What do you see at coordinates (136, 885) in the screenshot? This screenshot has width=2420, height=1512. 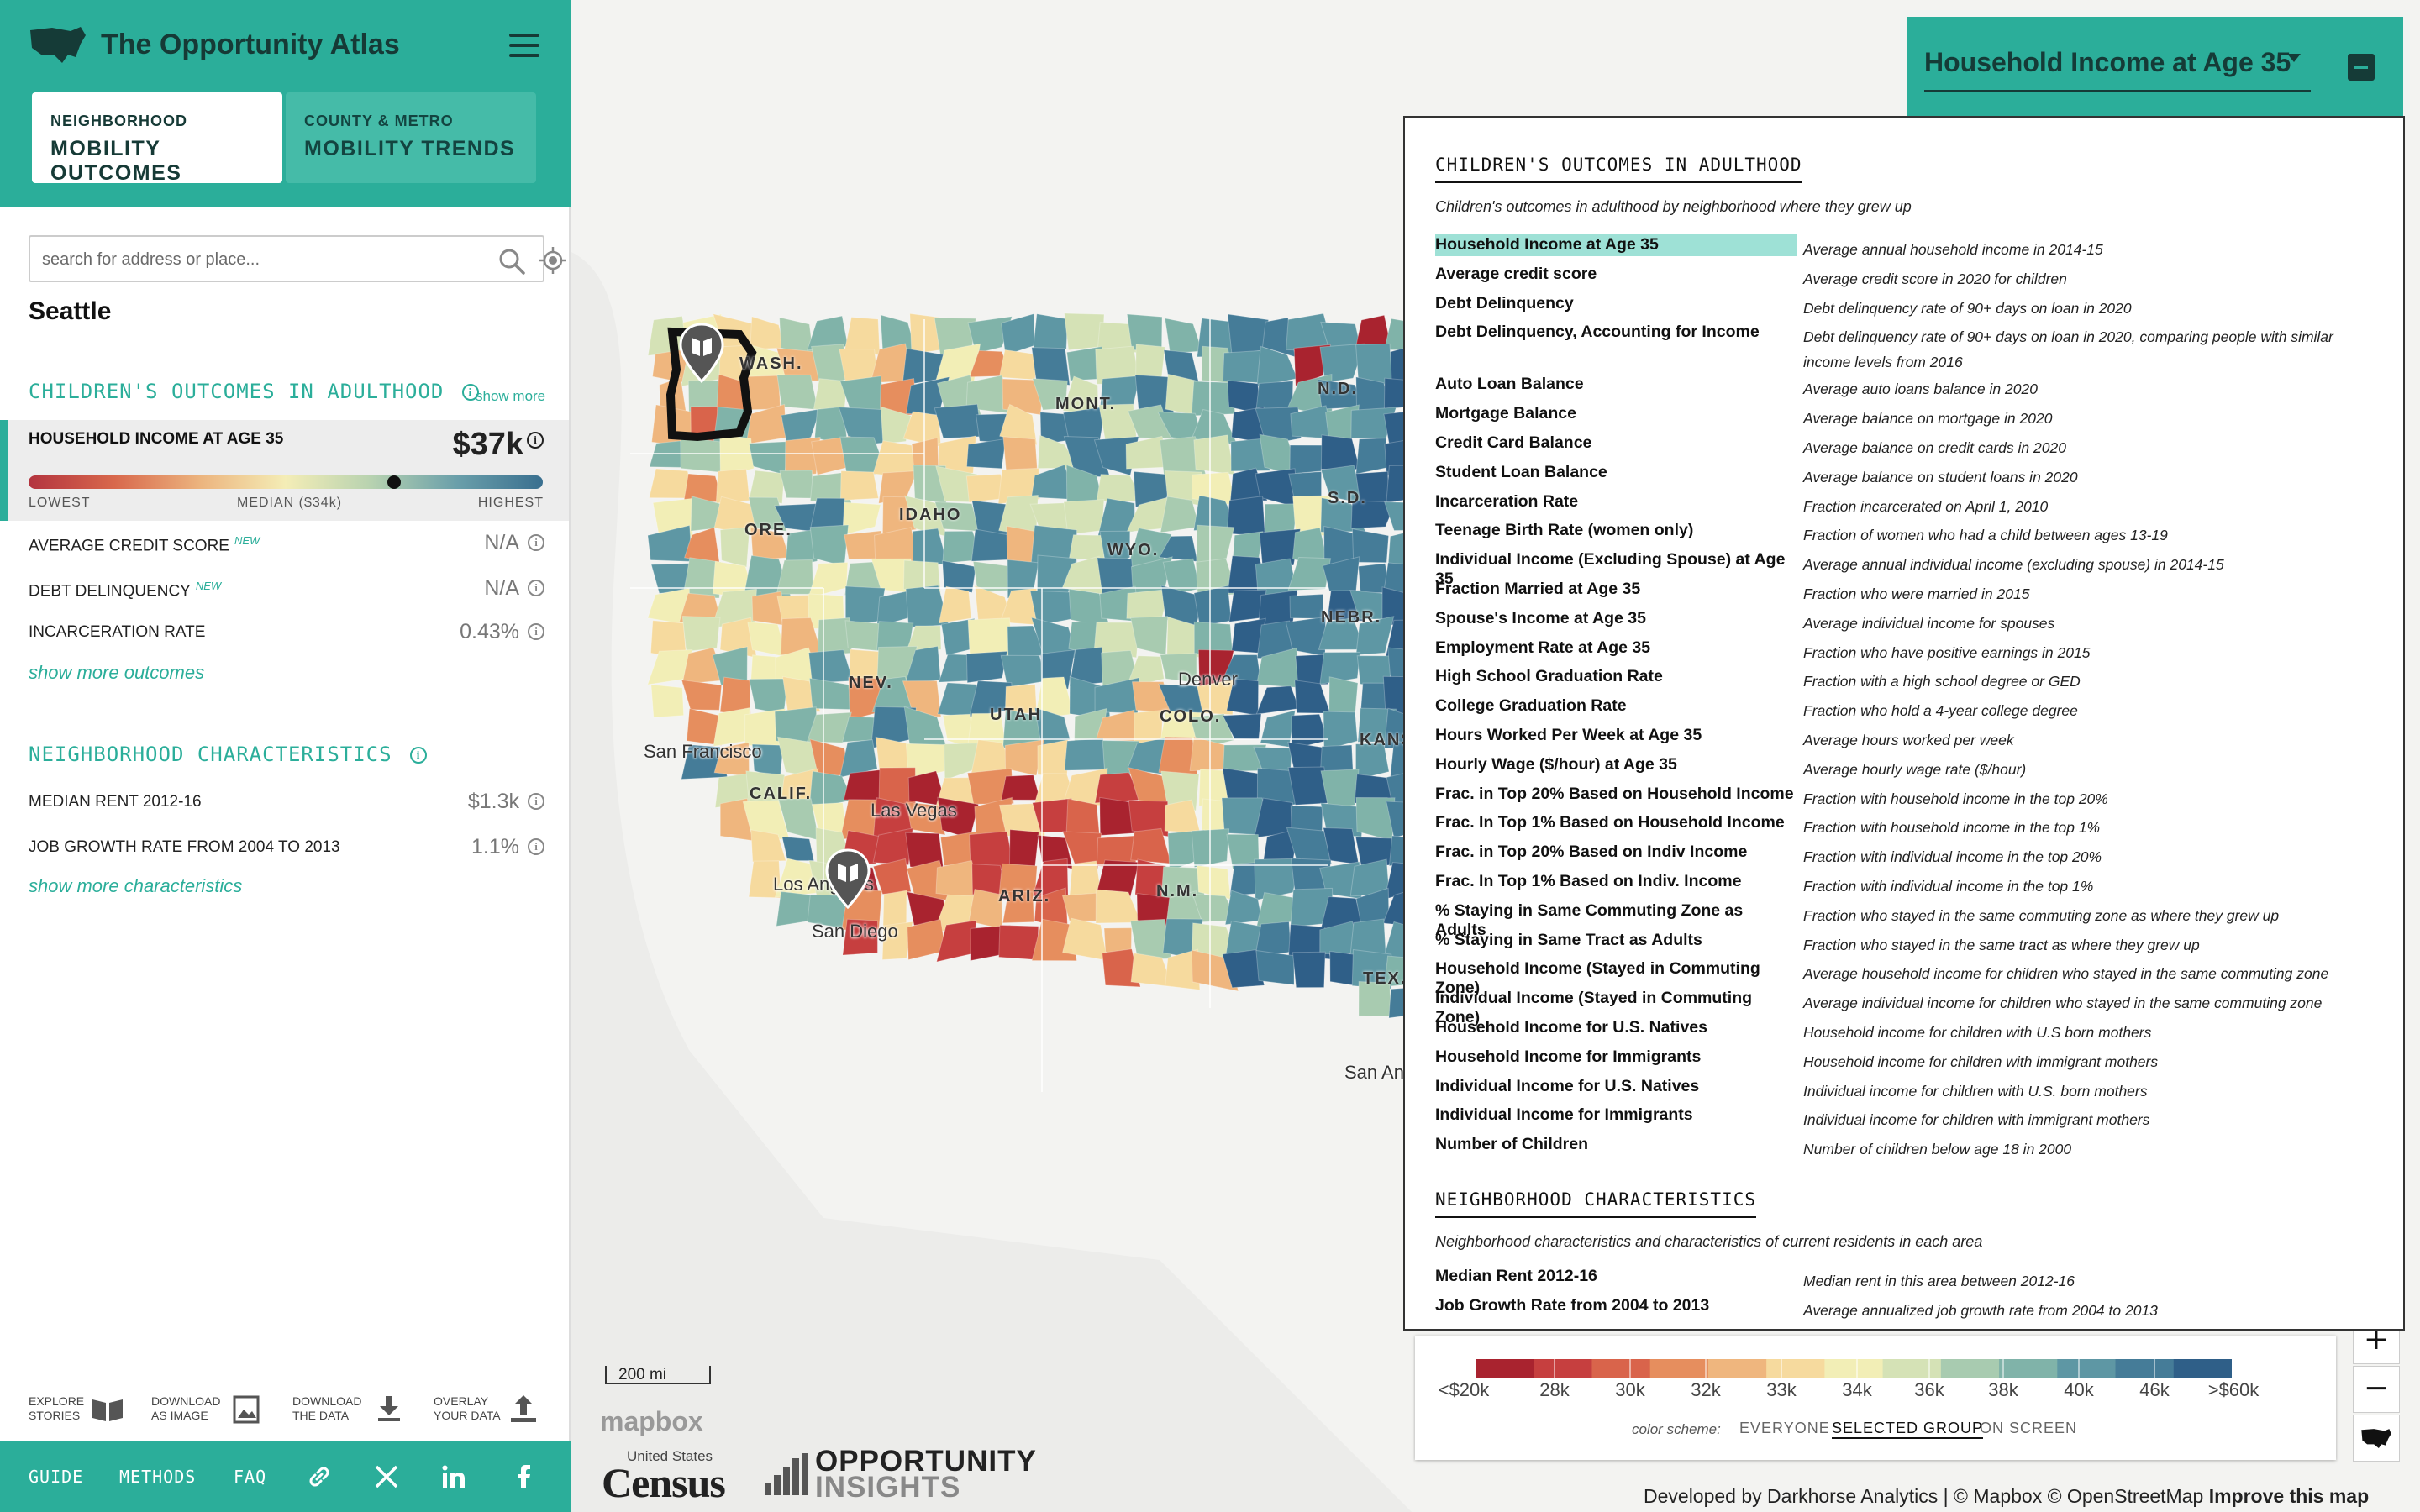 I see `show-more-characteristics-link: show more characteristics` at bounding box center [136, 885].